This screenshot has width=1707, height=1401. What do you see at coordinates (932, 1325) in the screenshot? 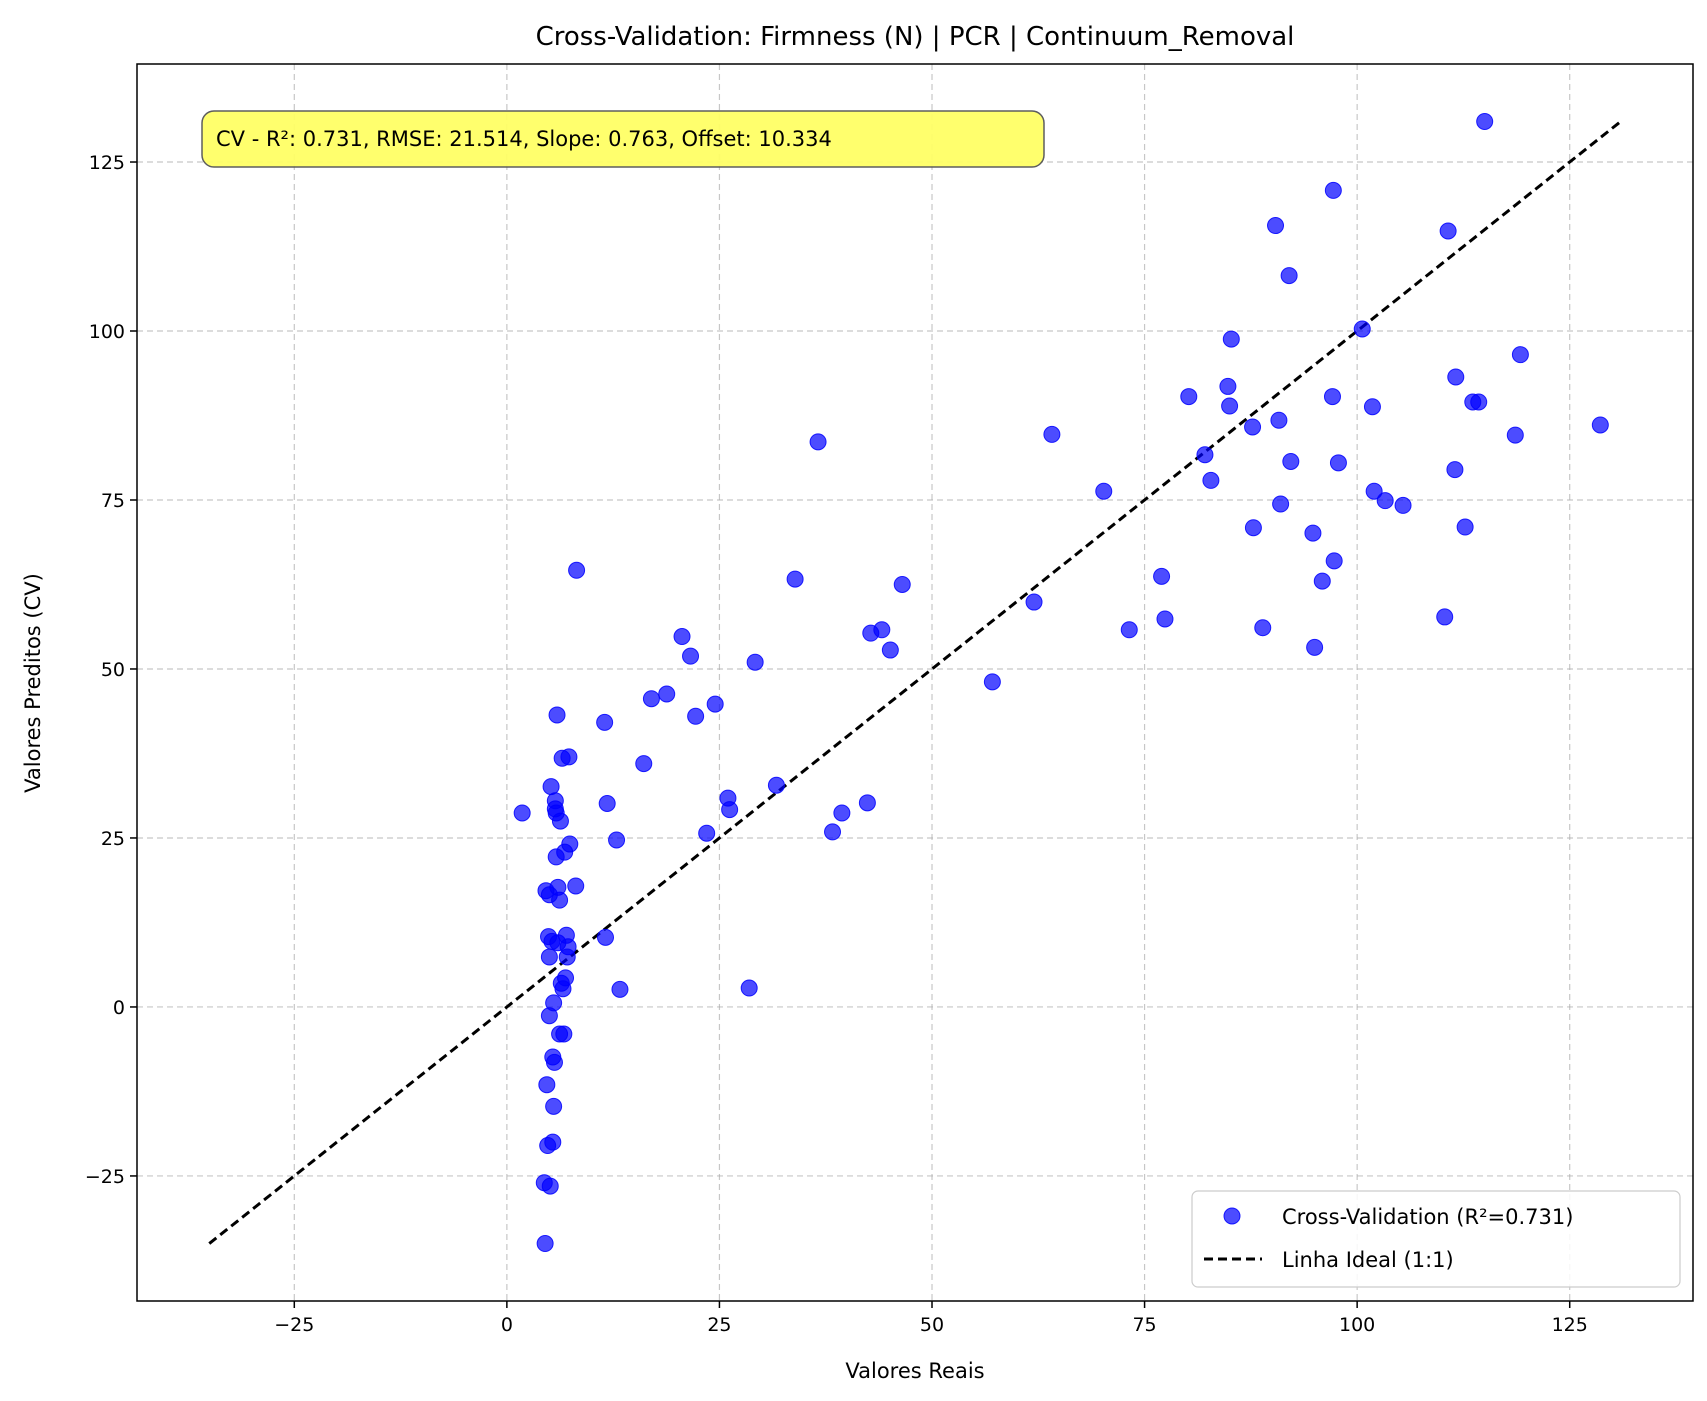
I see `x-tick-label: 50` at bounding box center [932, 1325].